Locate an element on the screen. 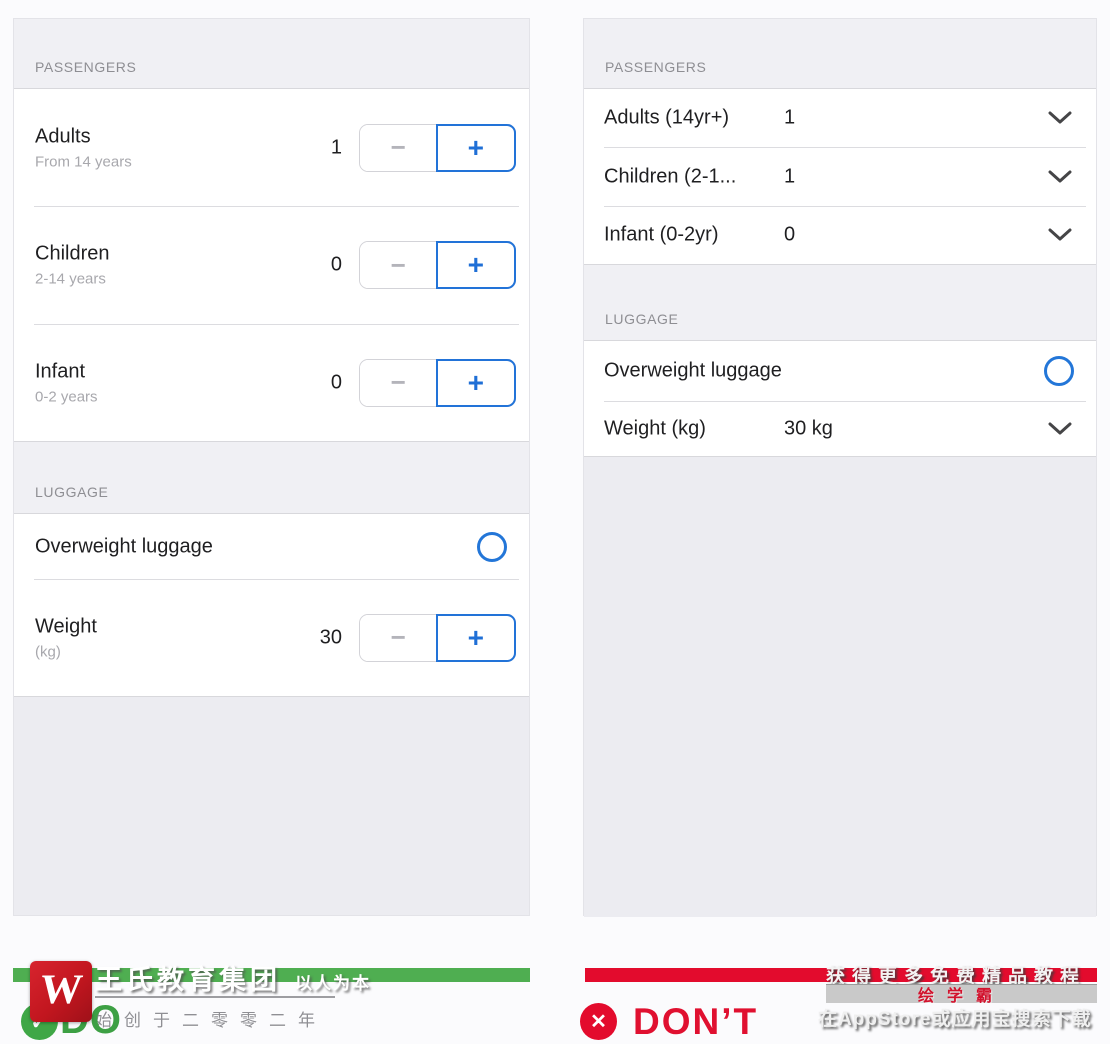  weight-value: 30 kg is located at coordinates (808, 428).